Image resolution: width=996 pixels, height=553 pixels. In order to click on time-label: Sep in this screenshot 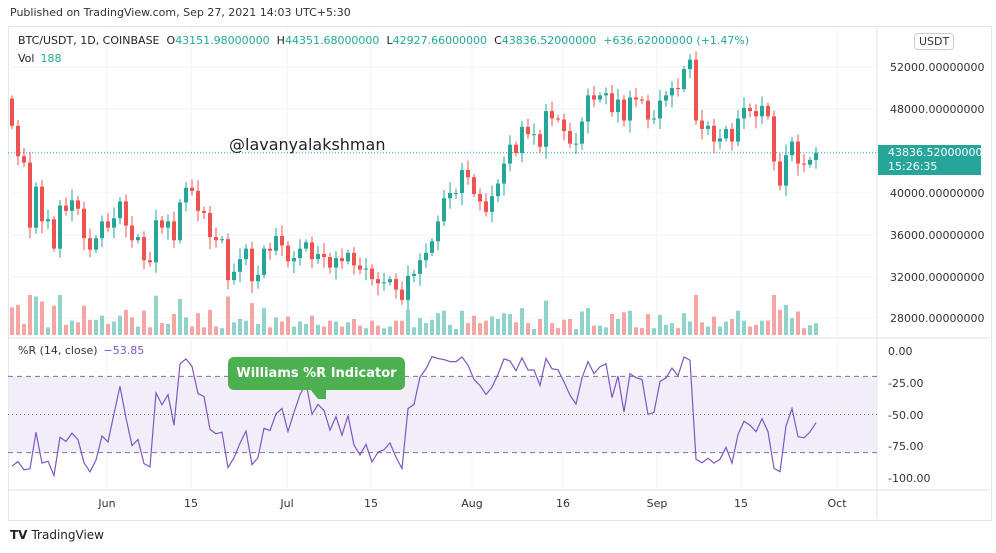, I will do `click(657, 503)`.